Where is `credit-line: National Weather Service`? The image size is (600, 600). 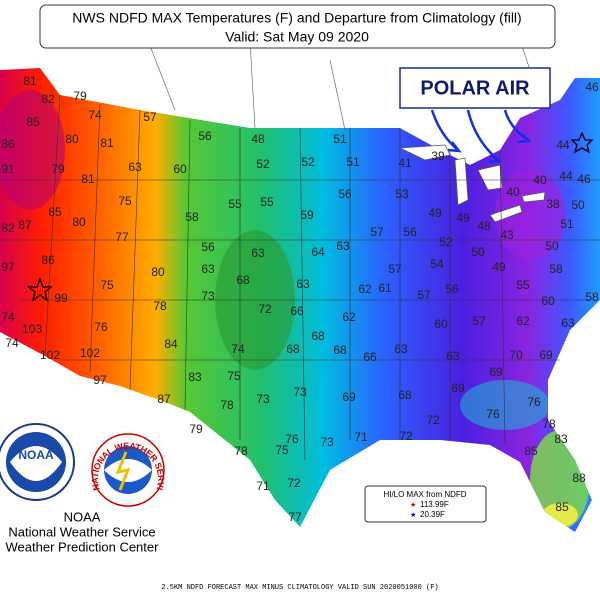
credit-line: National Weather Service is located at coordinates (81, 531).